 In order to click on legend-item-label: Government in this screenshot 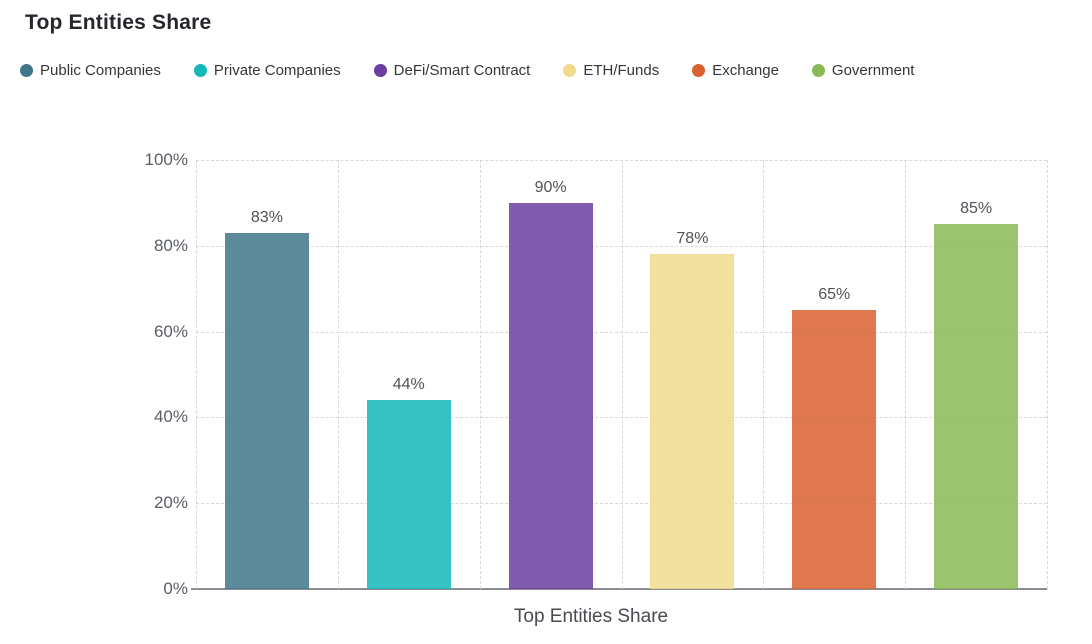, I will do `click(873, 70)`.